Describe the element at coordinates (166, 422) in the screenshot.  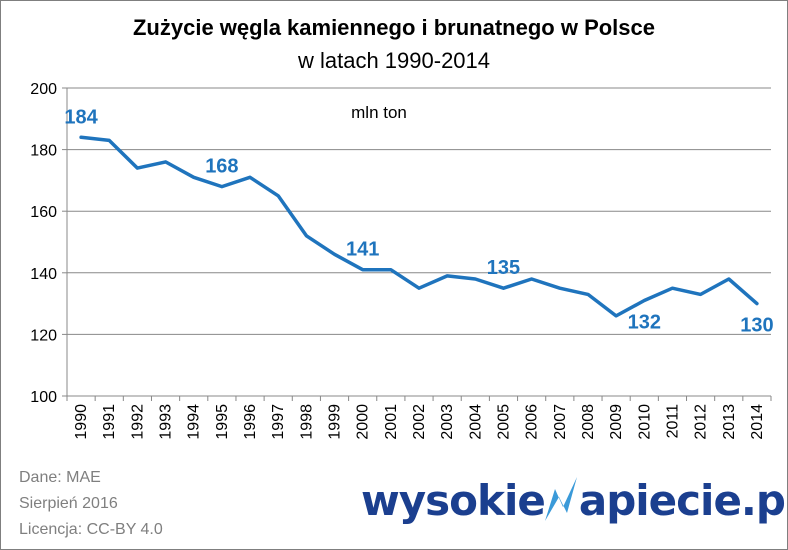
I see `x-tick-label: 1993` at that location.